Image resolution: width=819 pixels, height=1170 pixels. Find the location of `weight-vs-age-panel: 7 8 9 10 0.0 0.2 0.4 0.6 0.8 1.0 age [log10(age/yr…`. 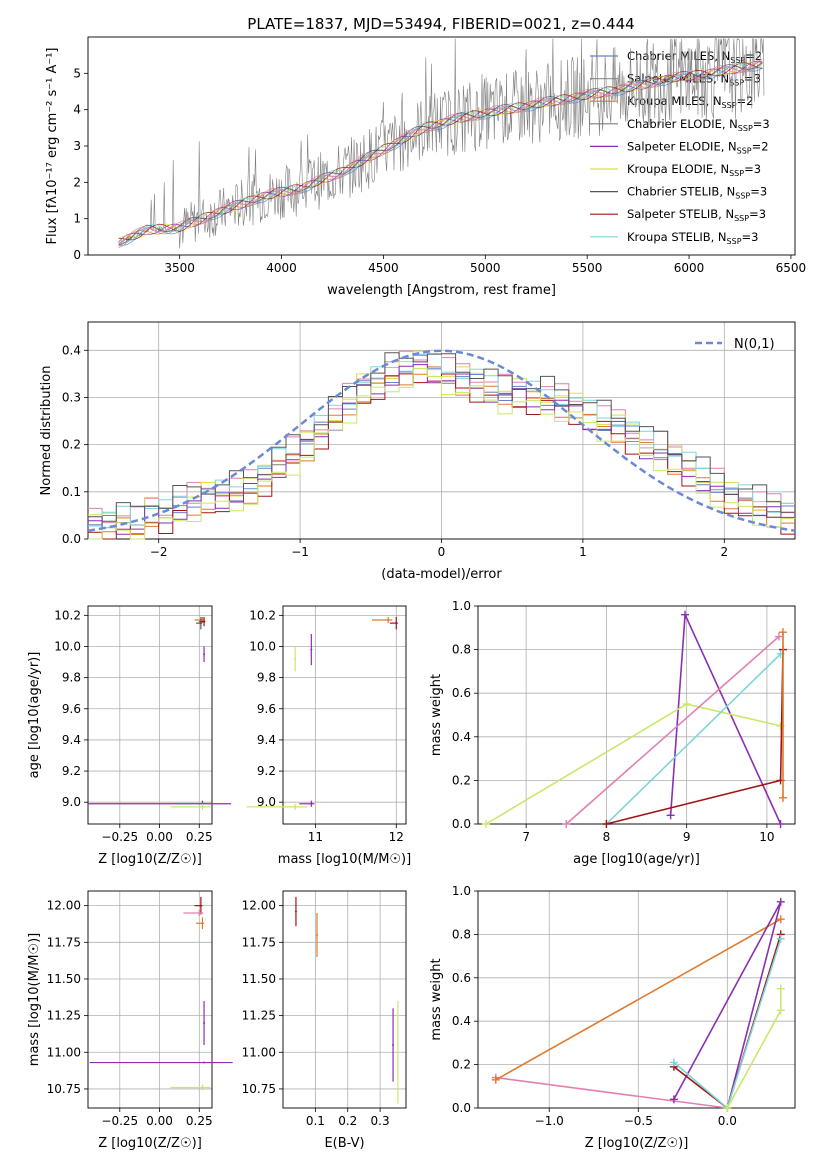

weight-vs-age-panel: 7 8 9 10 0.0 0.2 0.4 0.6 0.8 1.0 age [log10(age/yr… is located at coordinates (612, 733).